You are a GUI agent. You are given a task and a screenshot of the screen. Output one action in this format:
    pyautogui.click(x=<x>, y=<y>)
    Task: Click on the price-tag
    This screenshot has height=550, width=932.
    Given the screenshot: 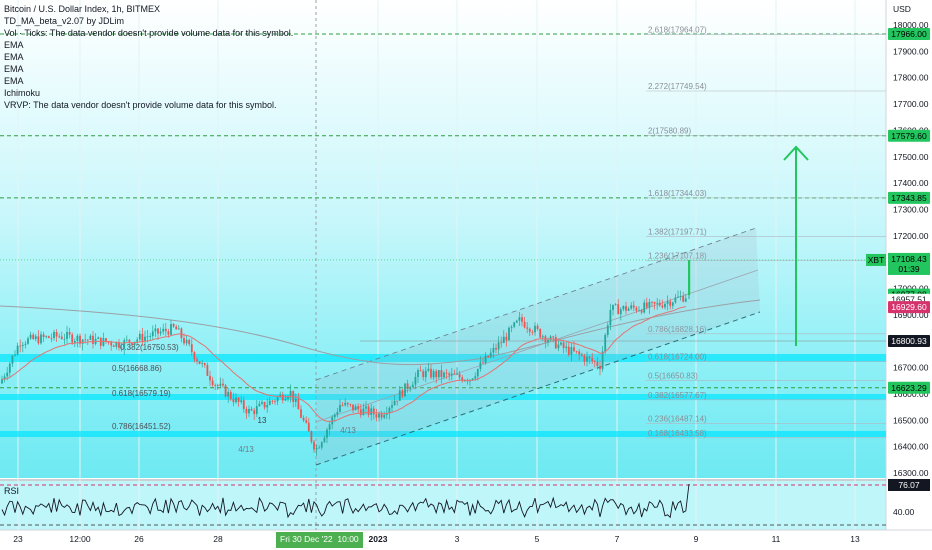 What is the action you would take?
    pyautogui.click(x=909, y=135)
    